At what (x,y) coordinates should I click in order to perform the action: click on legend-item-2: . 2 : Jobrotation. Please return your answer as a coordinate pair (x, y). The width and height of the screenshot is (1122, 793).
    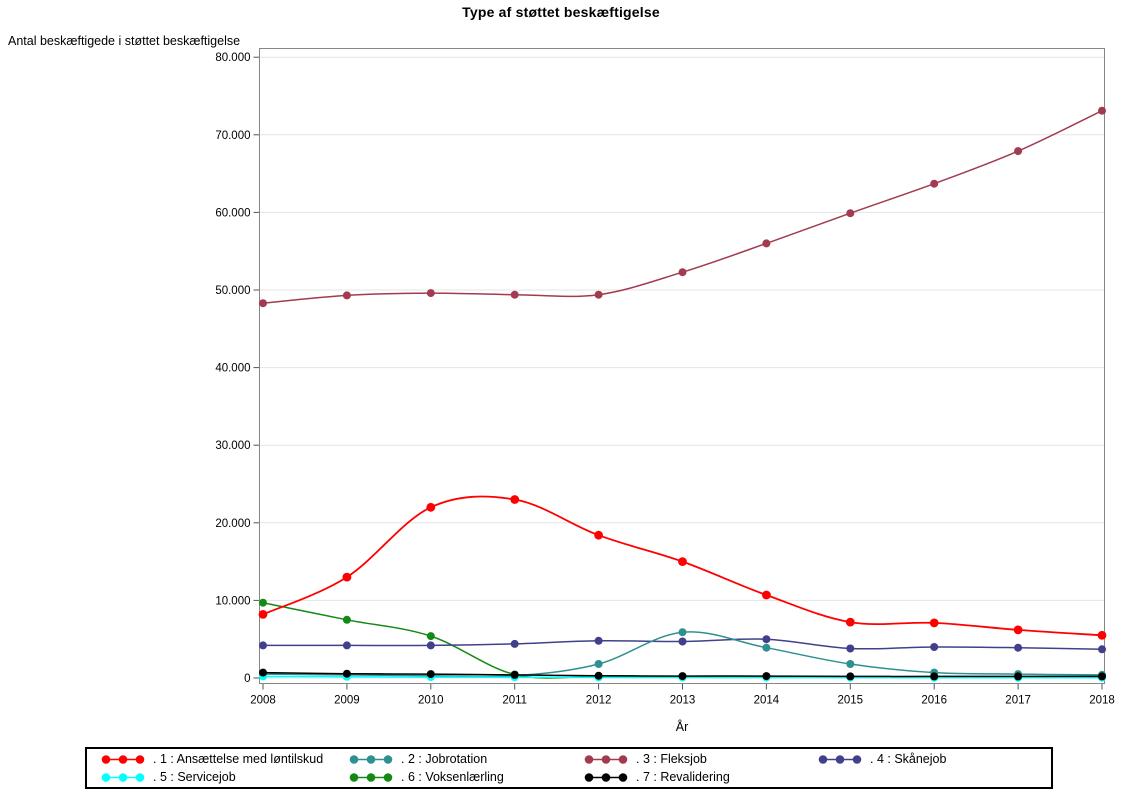
    Looking at the image, I should click on (465, 759).